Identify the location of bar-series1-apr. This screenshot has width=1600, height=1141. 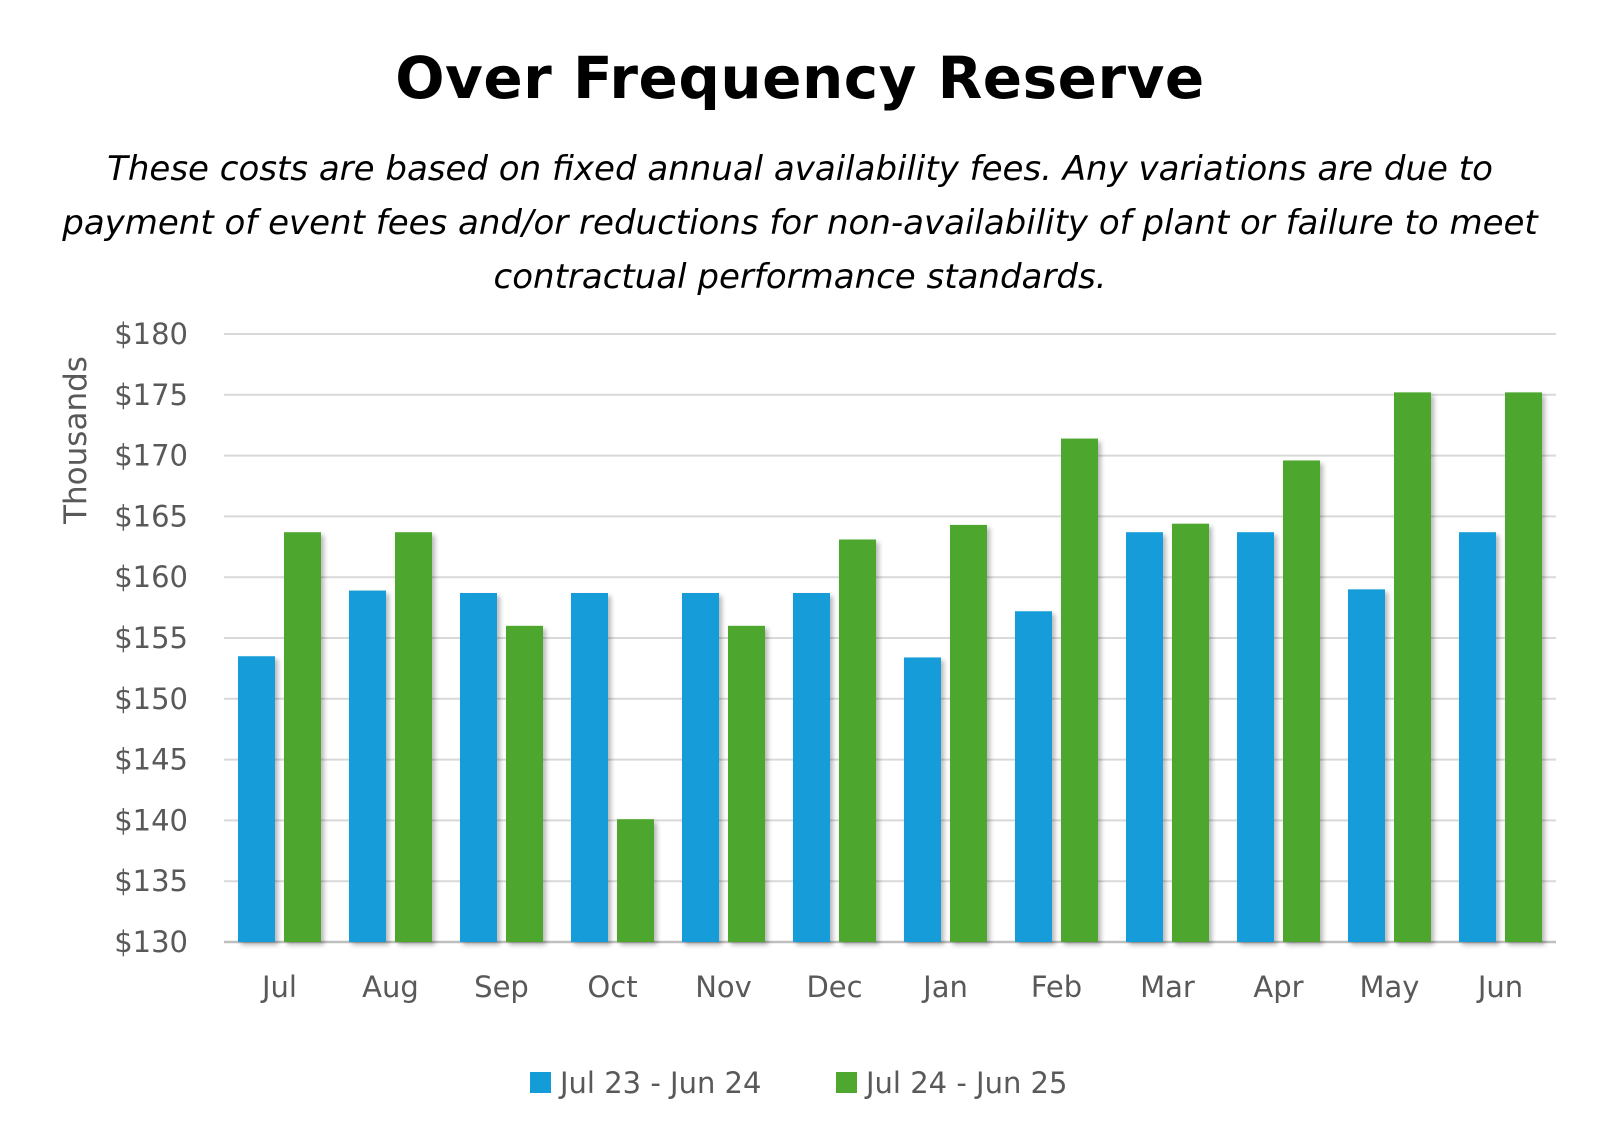
(1255, 737).